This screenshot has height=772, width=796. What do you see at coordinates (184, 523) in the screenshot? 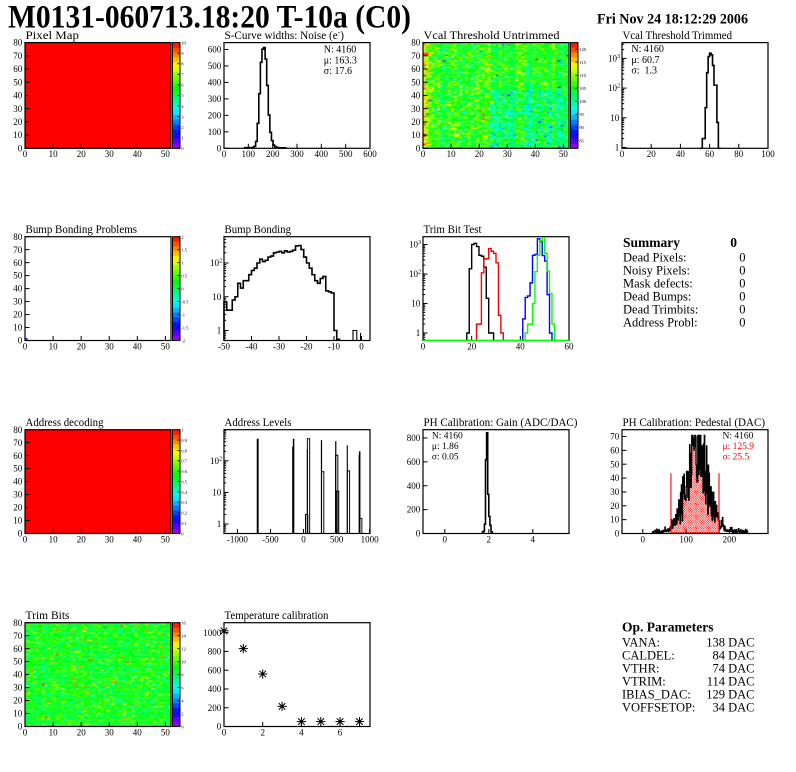
I see `svg-text: 0.1` at bounding box center [184, 523].